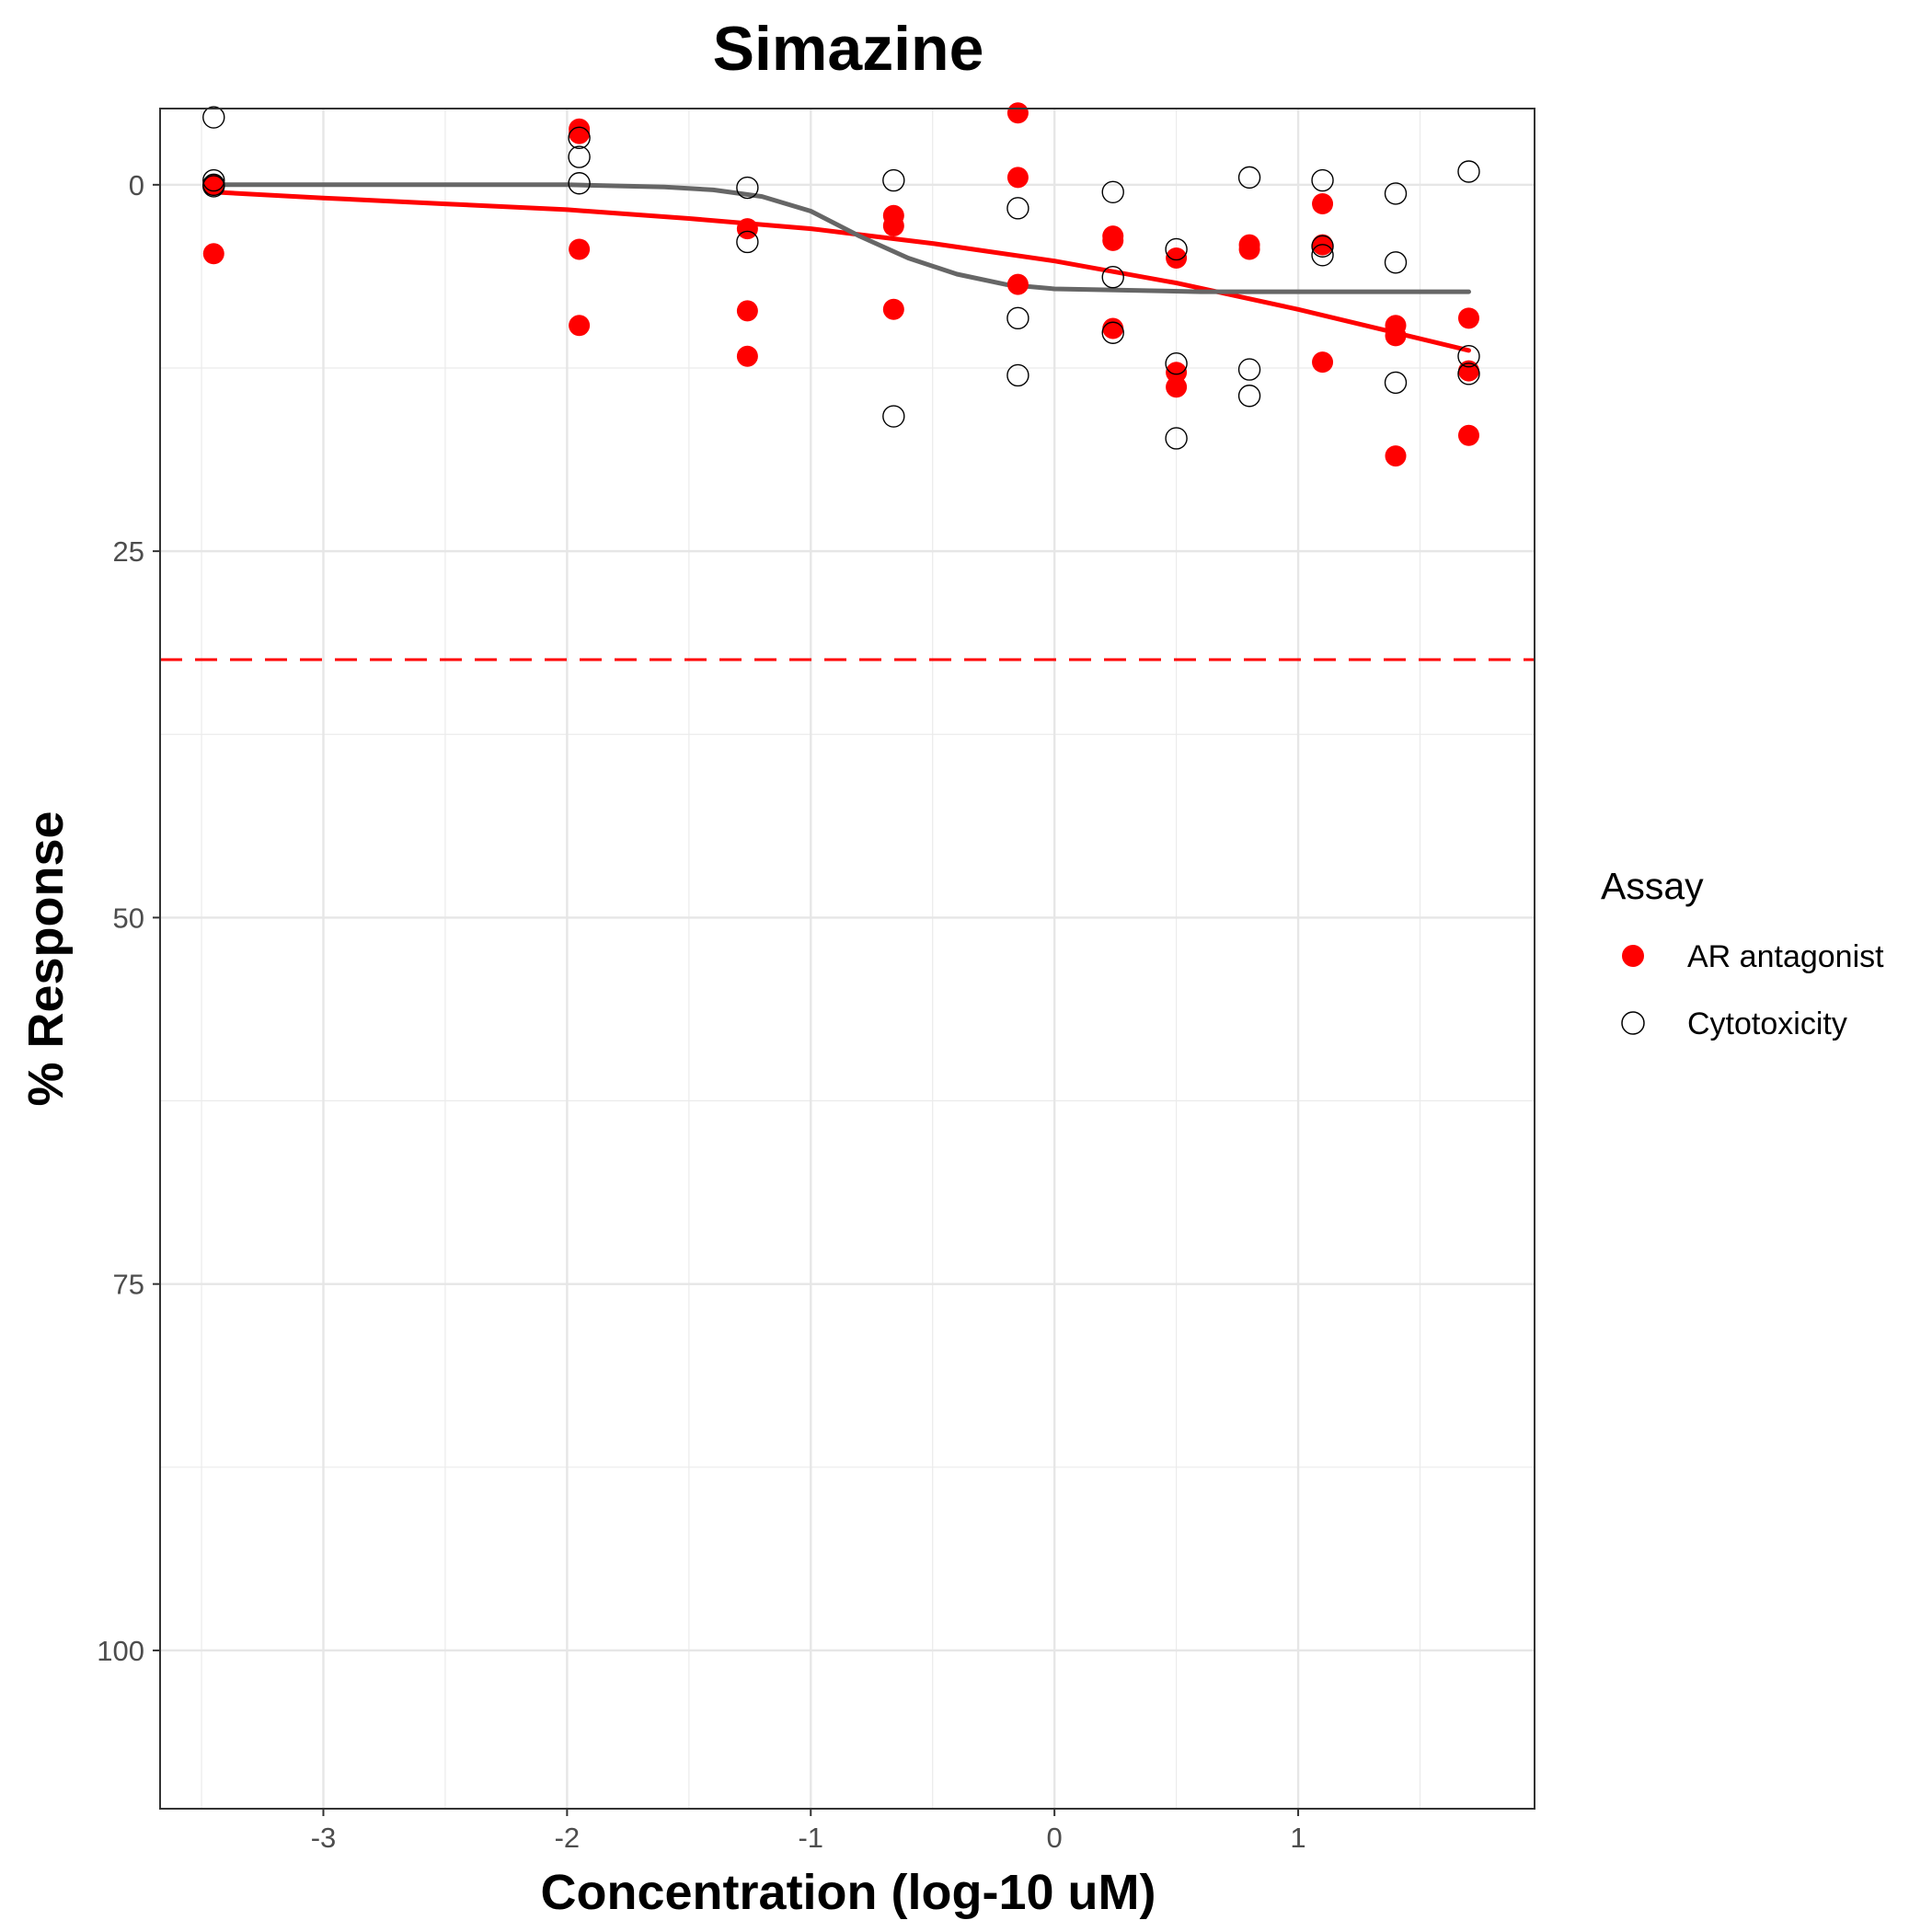  What do you see at coordinates (128, 1285) in the screenshot?
I see `y-tick-label: 75` at bounding box center [128, 1285].